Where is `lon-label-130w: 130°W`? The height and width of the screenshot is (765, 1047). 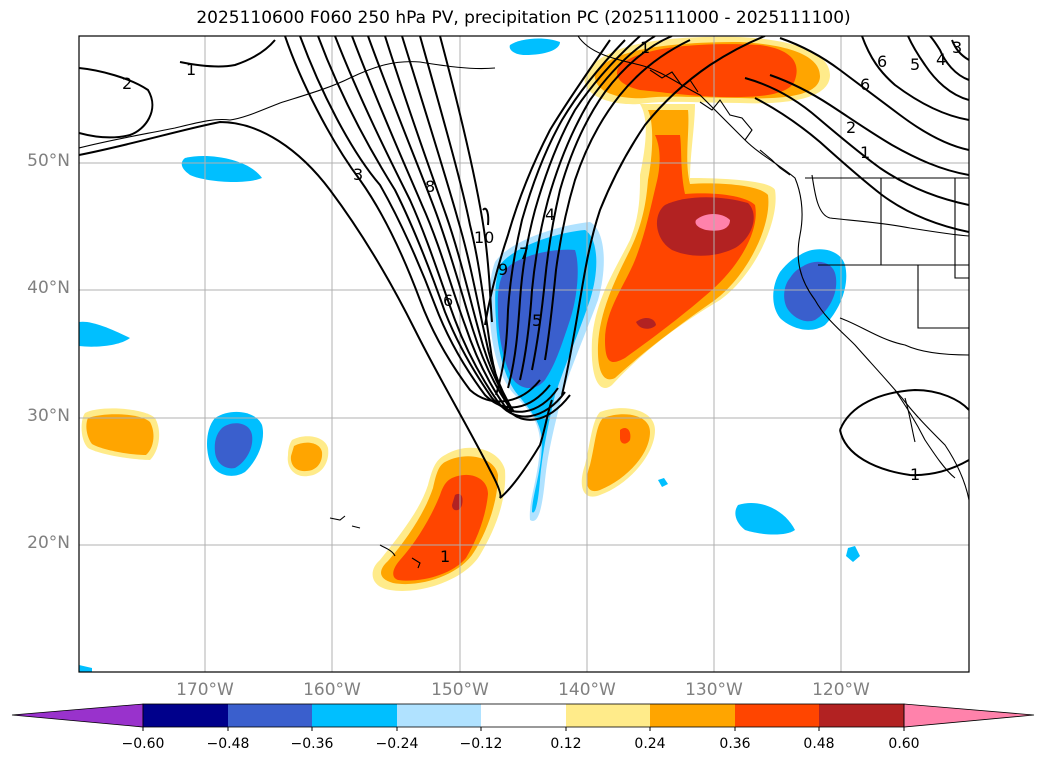
lon-label-130w: 130°W is located at coordinates (714, 690).